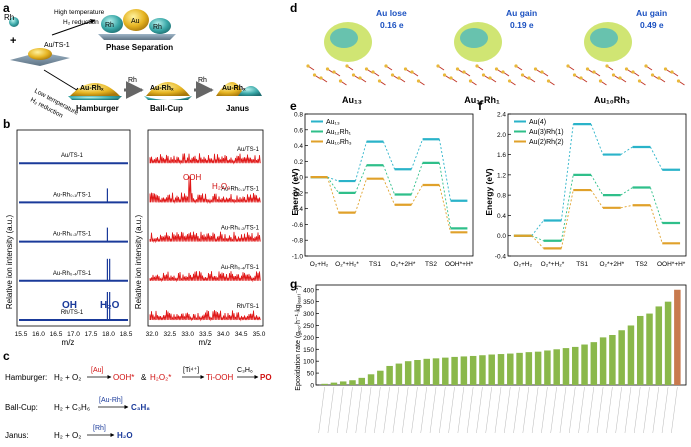 The width and height of the screenshot is (691, 447). Describe the element at coordinates (522, 25) in the screenshot. I see `d-change-value: 0.19 e` at that location.